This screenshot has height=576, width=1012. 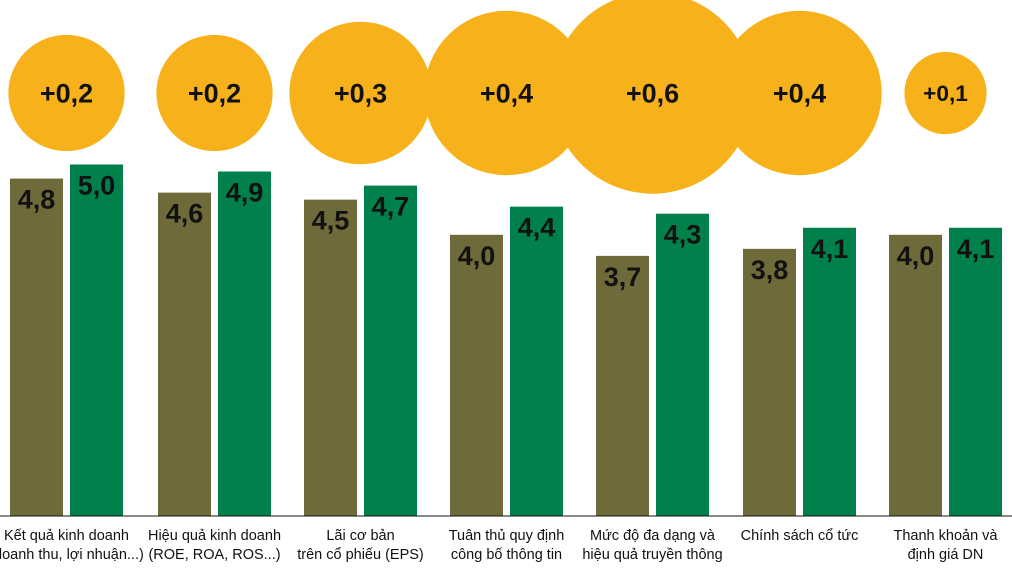 I want to click on bar-value-label: 3,7, so click(x=623, y=277).